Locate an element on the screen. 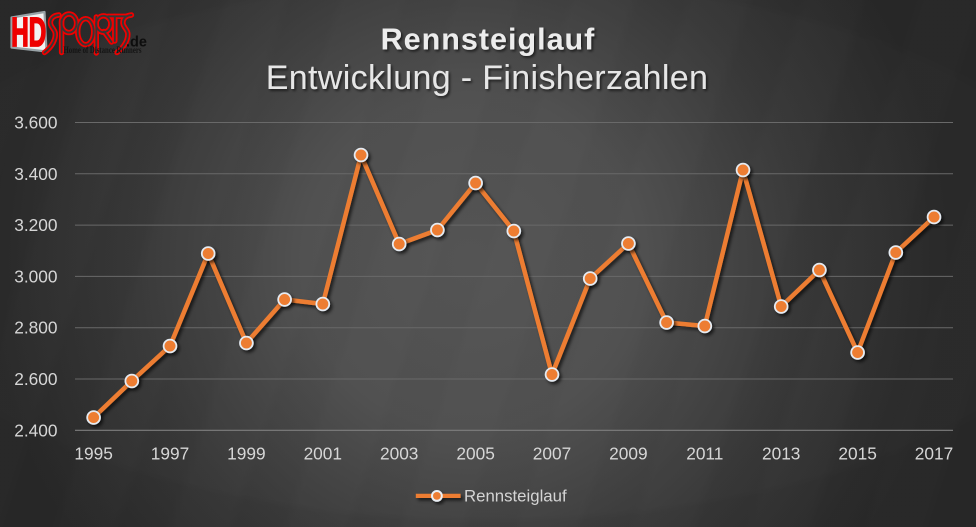 Image resolution: width=976 pixels, height=527 pixels. svg-text: 2005 is located at coordinates (475, 454).